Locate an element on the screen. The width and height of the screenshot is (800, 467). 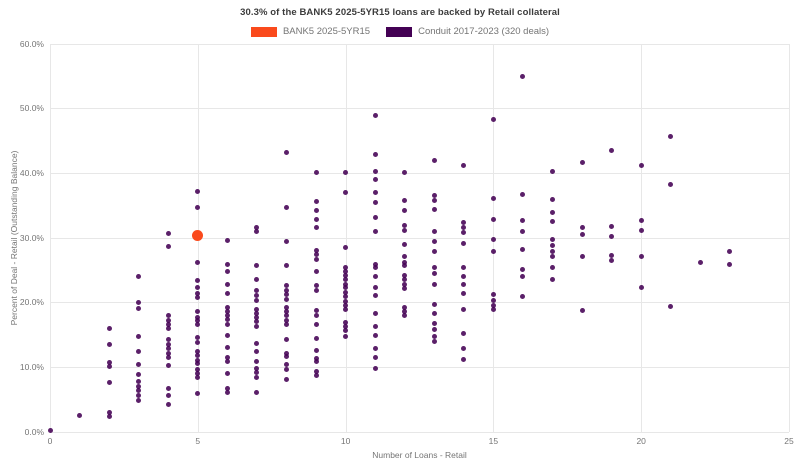
y-tick-label: 40.0% is located at coordinates (31, 172).